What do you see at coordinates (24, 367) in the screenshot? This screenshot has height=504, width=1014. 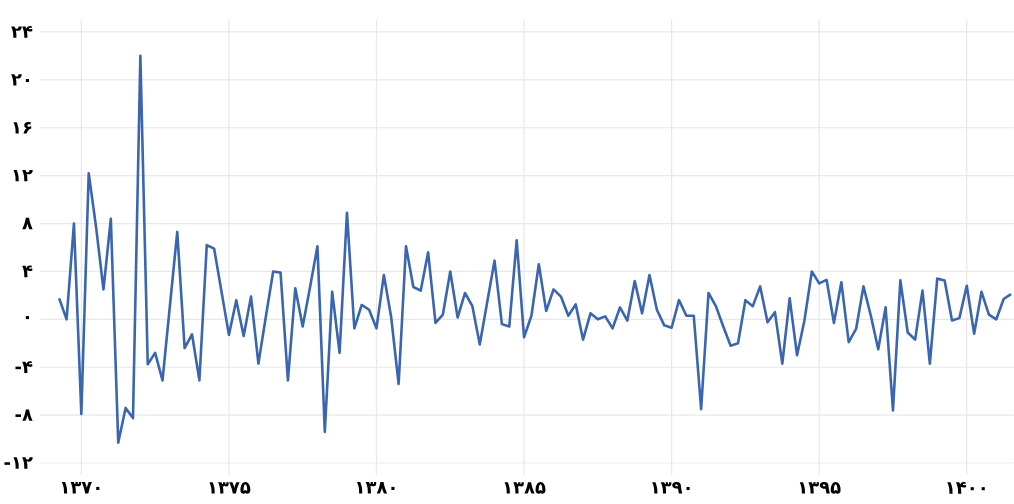 I see `y-tick-label: -۴` at bounding box center [24, 367].